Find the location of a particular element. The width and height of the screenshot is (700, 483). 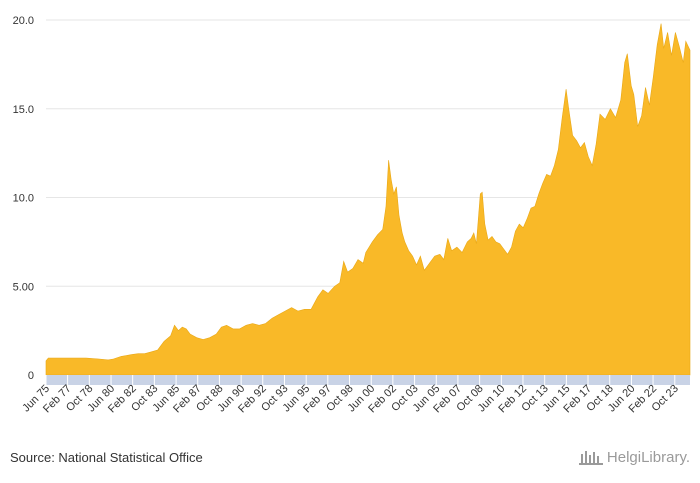

y-tick-label: 15.0 is located at coordinates (23, 110).